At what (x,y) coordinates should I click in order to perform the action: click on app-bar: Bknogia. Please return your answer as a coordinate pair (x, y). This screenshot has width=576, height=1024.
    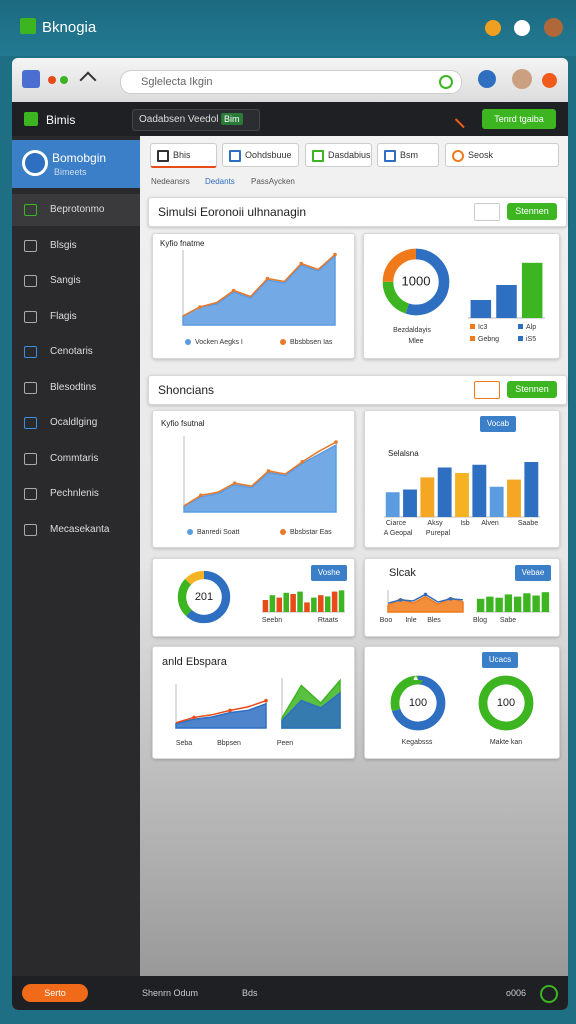
    Looking at the image, I should click on (288, 28).